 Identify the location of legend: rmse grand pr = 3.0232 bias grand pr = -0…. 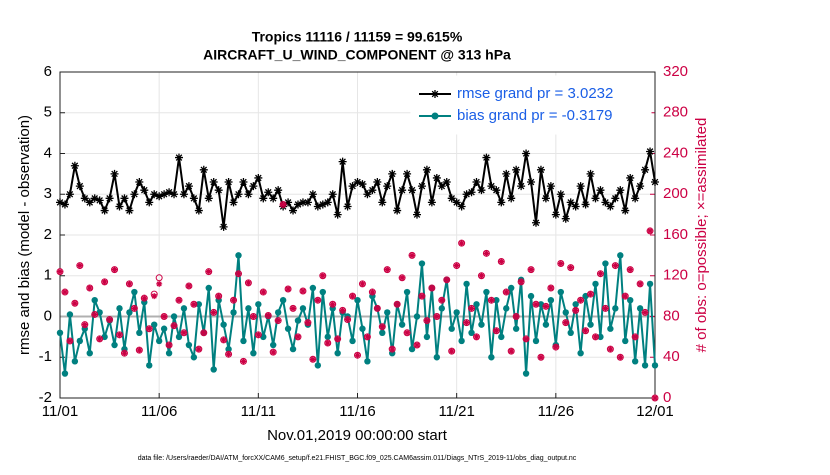
(531, 105).